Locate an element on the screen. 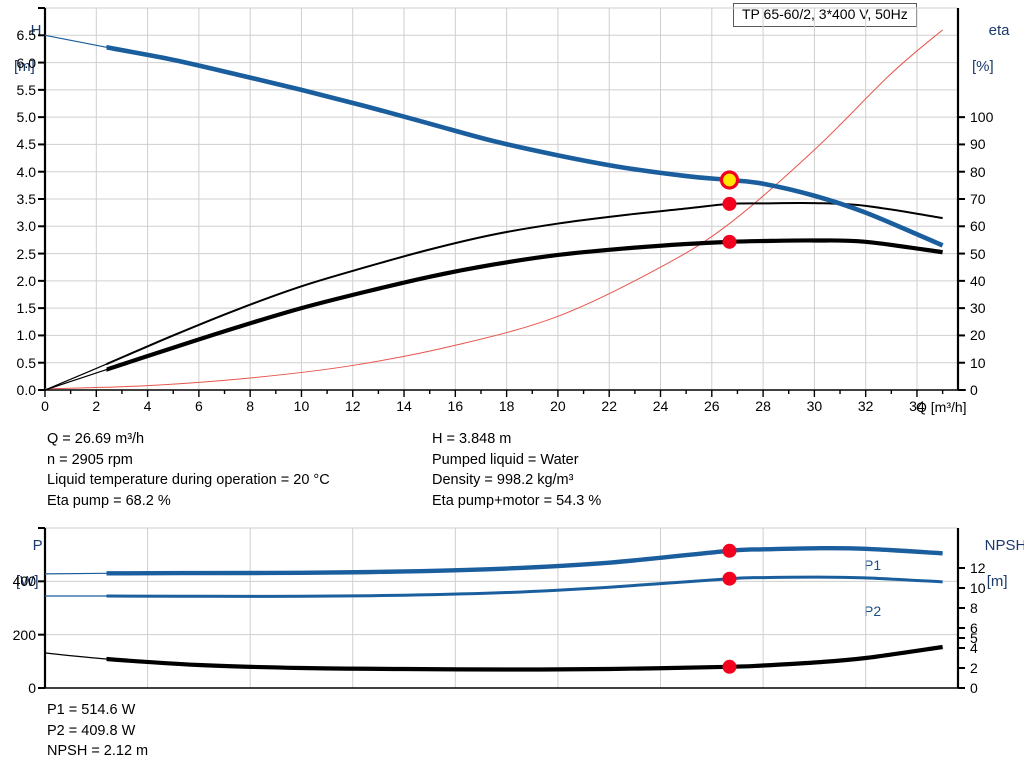 This screenshot has height=781, width=1024. duty-info-bottom-1: P2 = 409.8 W is located at coordinates (91, 730).